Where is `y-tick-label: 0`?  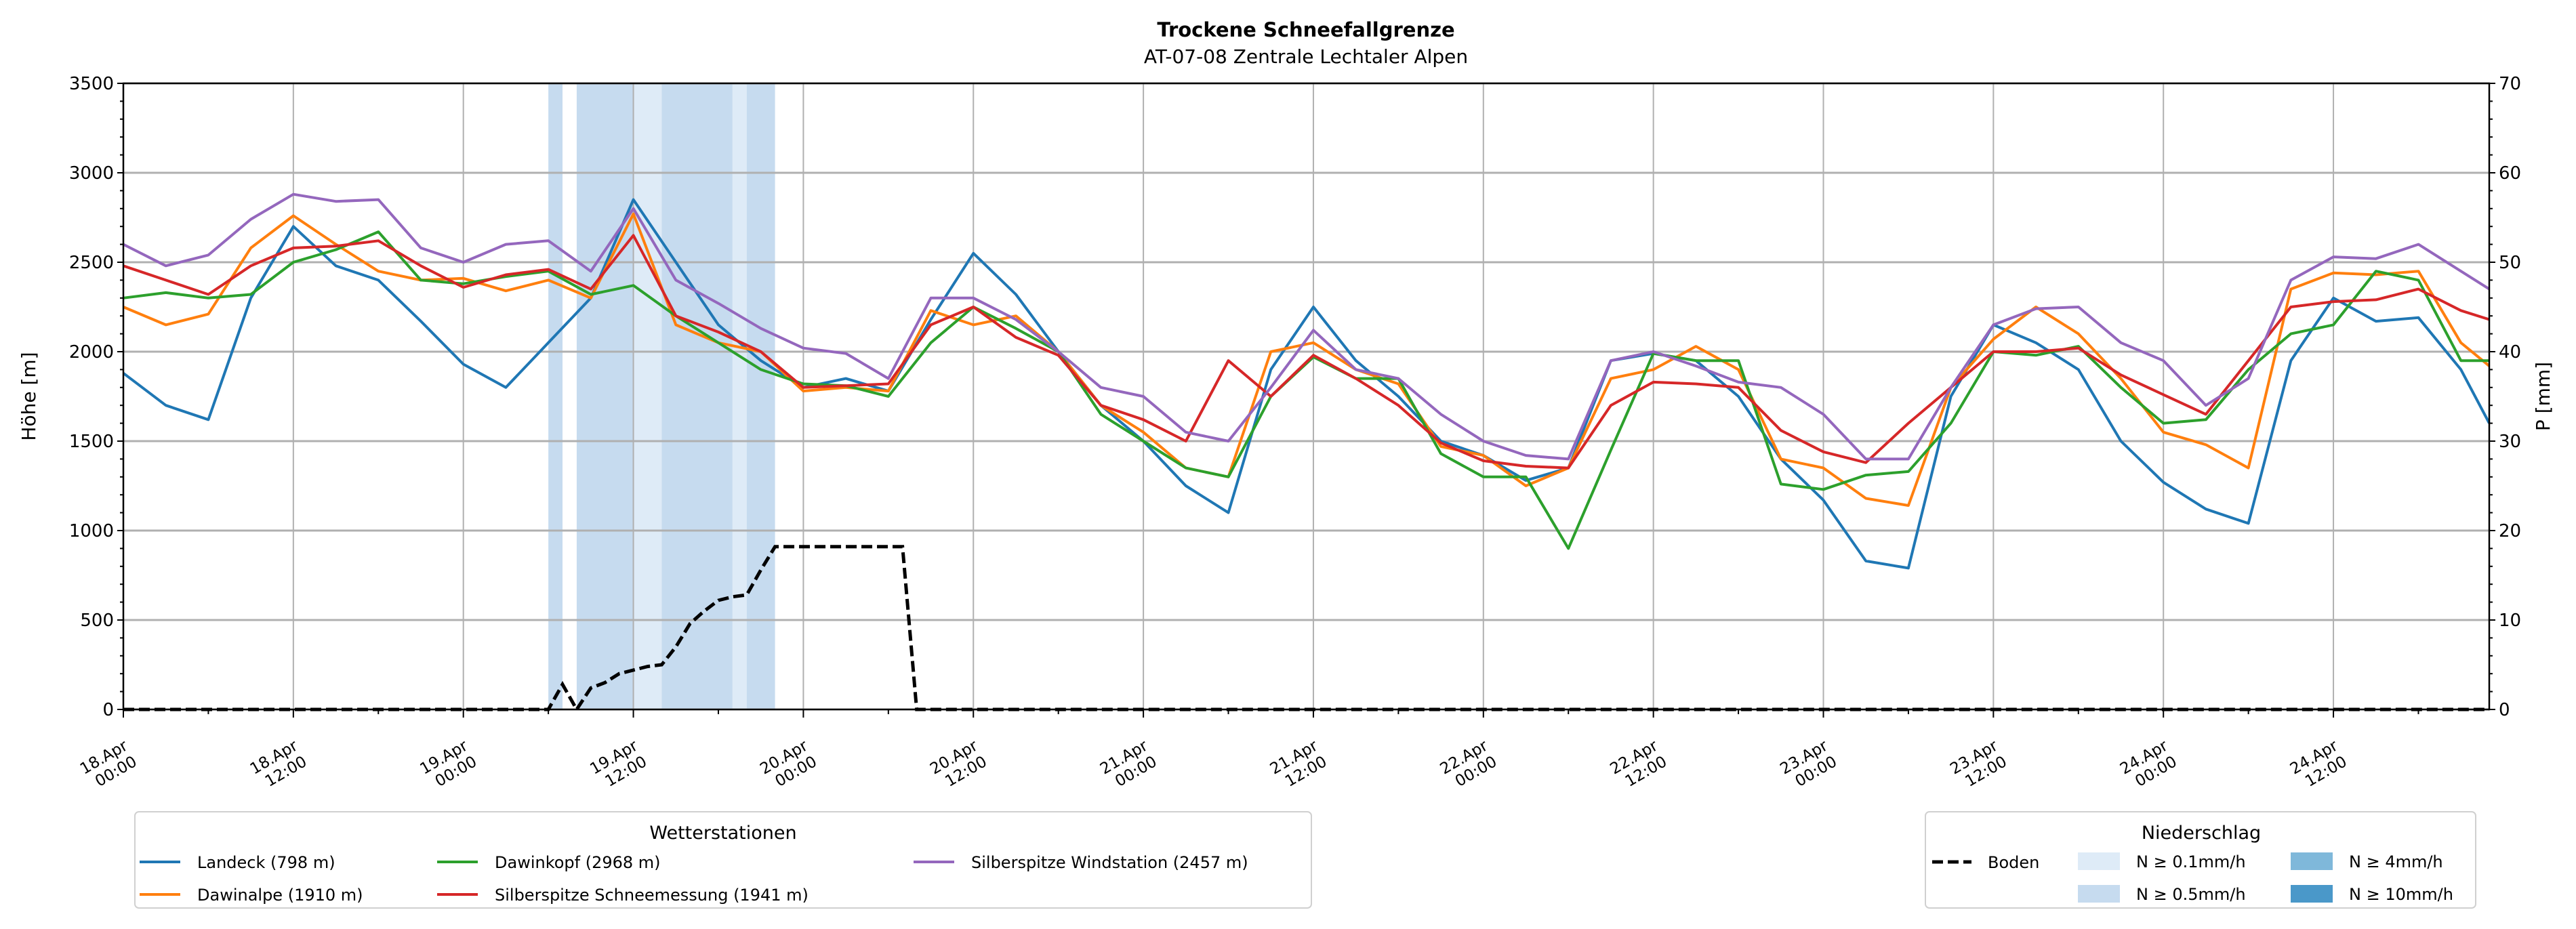
y-tick-label: 0 is located at coordinates (108, 710).